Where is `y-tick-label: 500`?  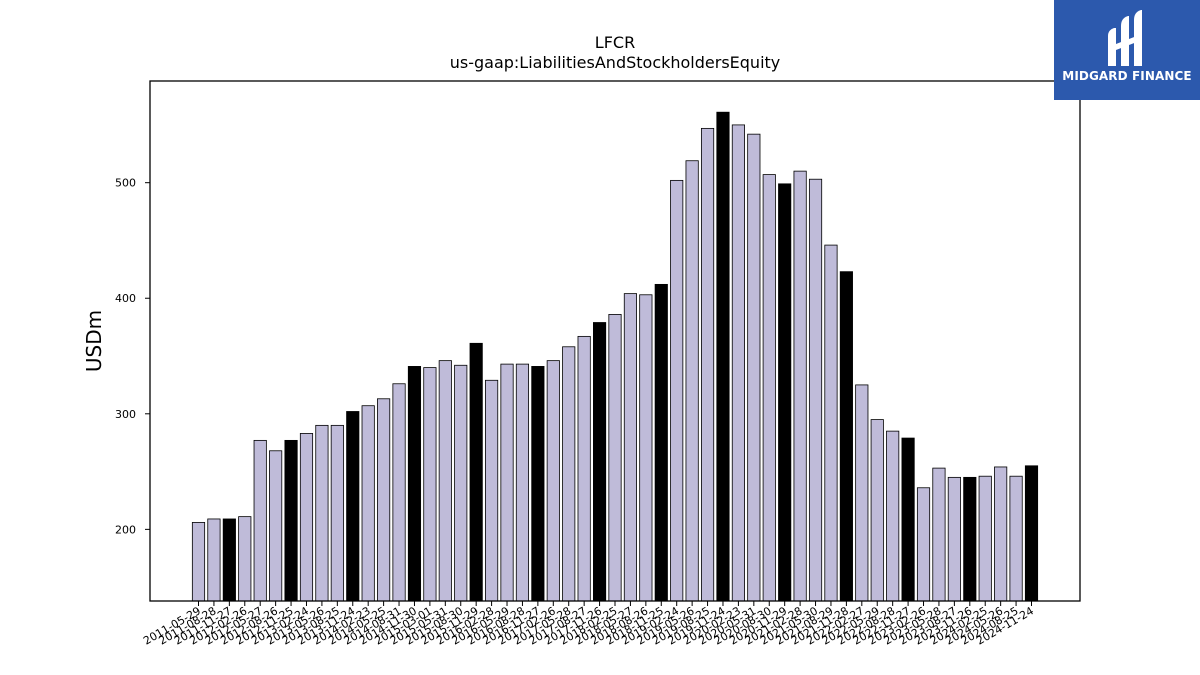
y-tick-label: 500 is located at coordinates (125, 183).